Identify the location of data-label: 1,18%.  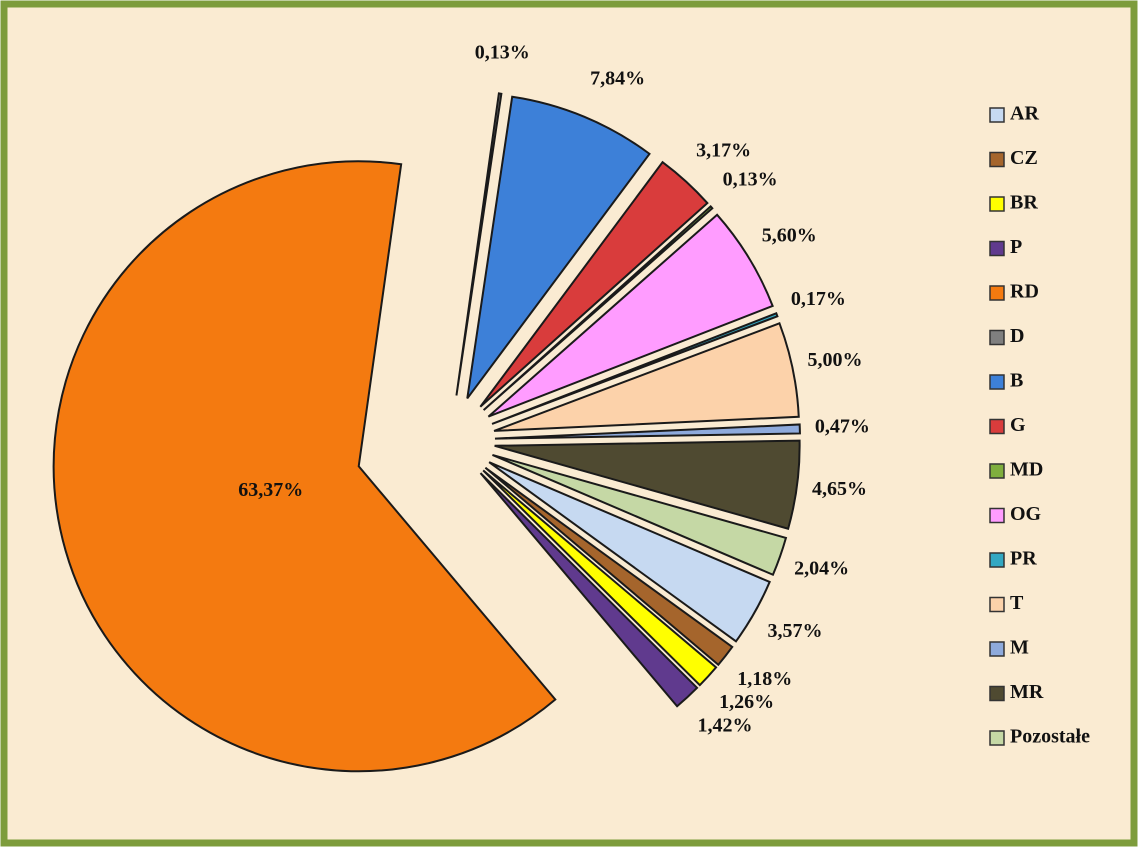
(764, 679).